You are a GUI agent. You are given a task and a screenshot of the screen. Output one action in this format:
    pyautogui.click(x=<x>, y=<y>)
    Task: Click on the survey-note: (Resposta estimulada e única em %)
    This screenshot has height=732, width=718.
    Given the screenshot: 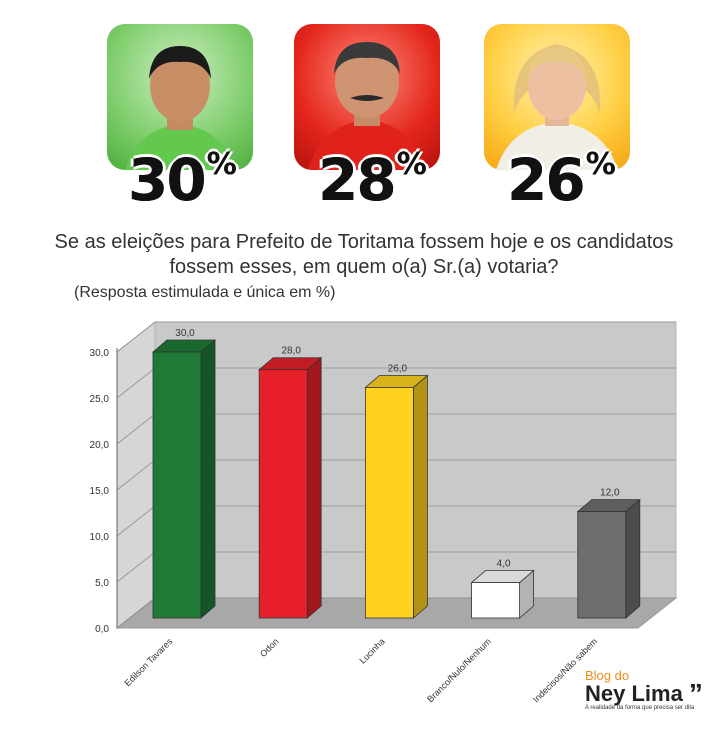 What is the action you would take?
    pyautogui.click(x=205, y=292)
    